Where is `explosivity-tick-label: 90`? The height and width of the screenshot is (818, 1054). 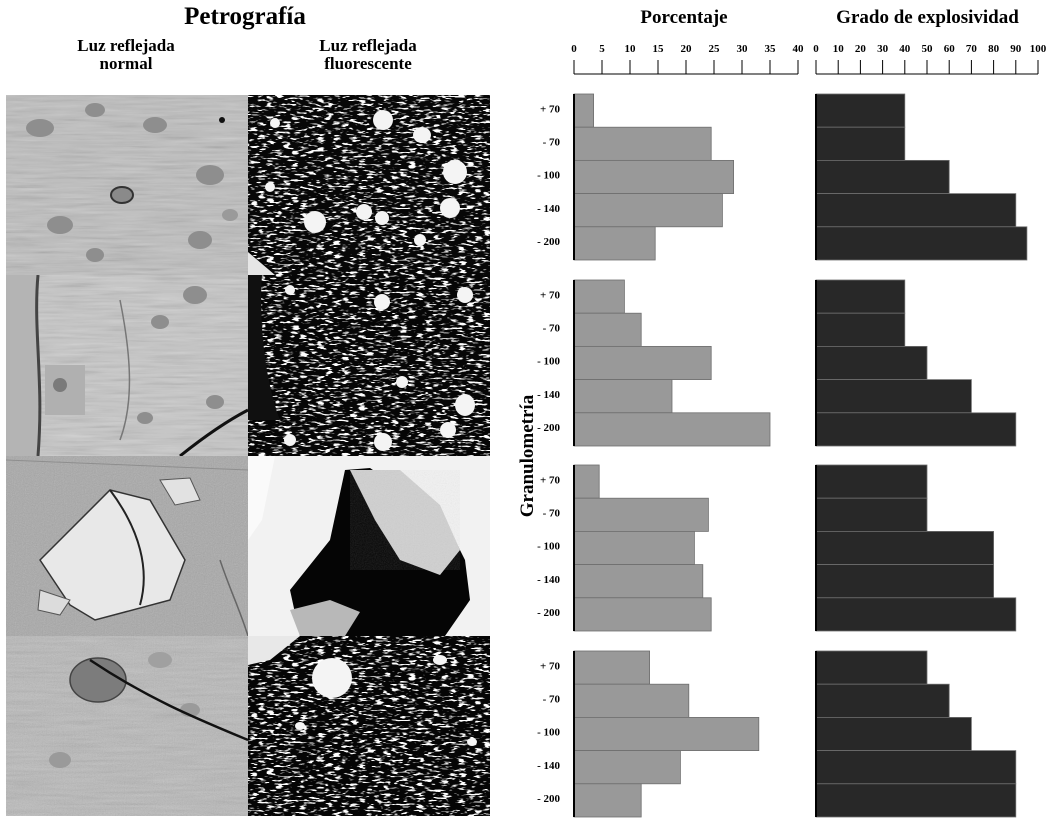
explosivity-tick-label: 90 is located at coordinates (1016, 49).